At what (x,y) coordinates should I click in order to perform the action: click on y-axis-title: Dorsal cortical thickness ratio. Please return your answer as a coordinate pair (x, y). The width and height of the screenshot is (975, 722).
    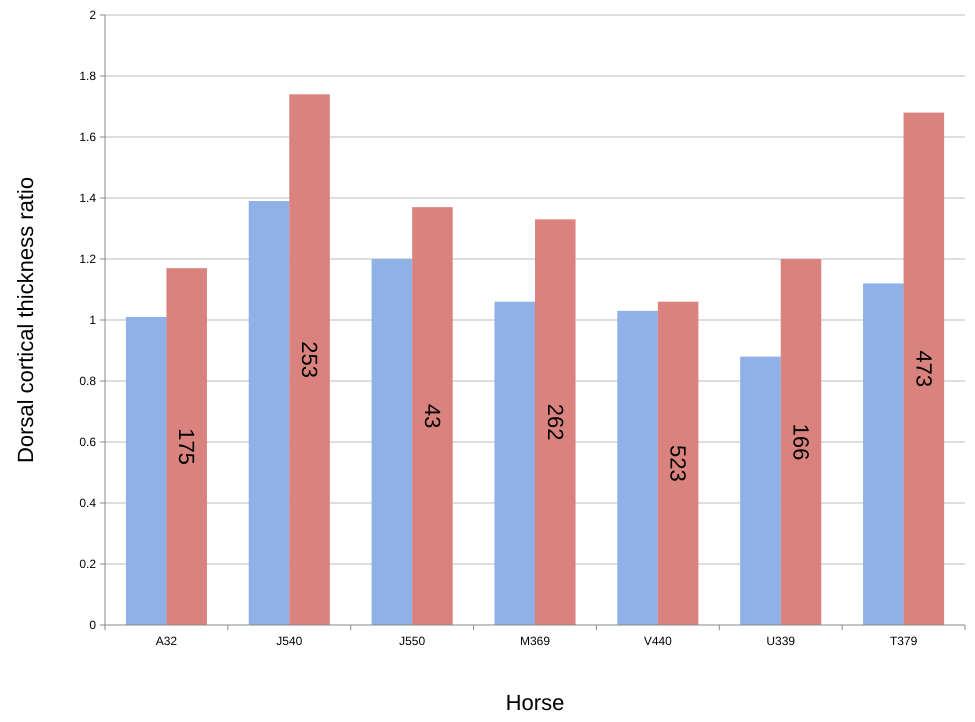
    Looking at the image, I should click on (25, 320).